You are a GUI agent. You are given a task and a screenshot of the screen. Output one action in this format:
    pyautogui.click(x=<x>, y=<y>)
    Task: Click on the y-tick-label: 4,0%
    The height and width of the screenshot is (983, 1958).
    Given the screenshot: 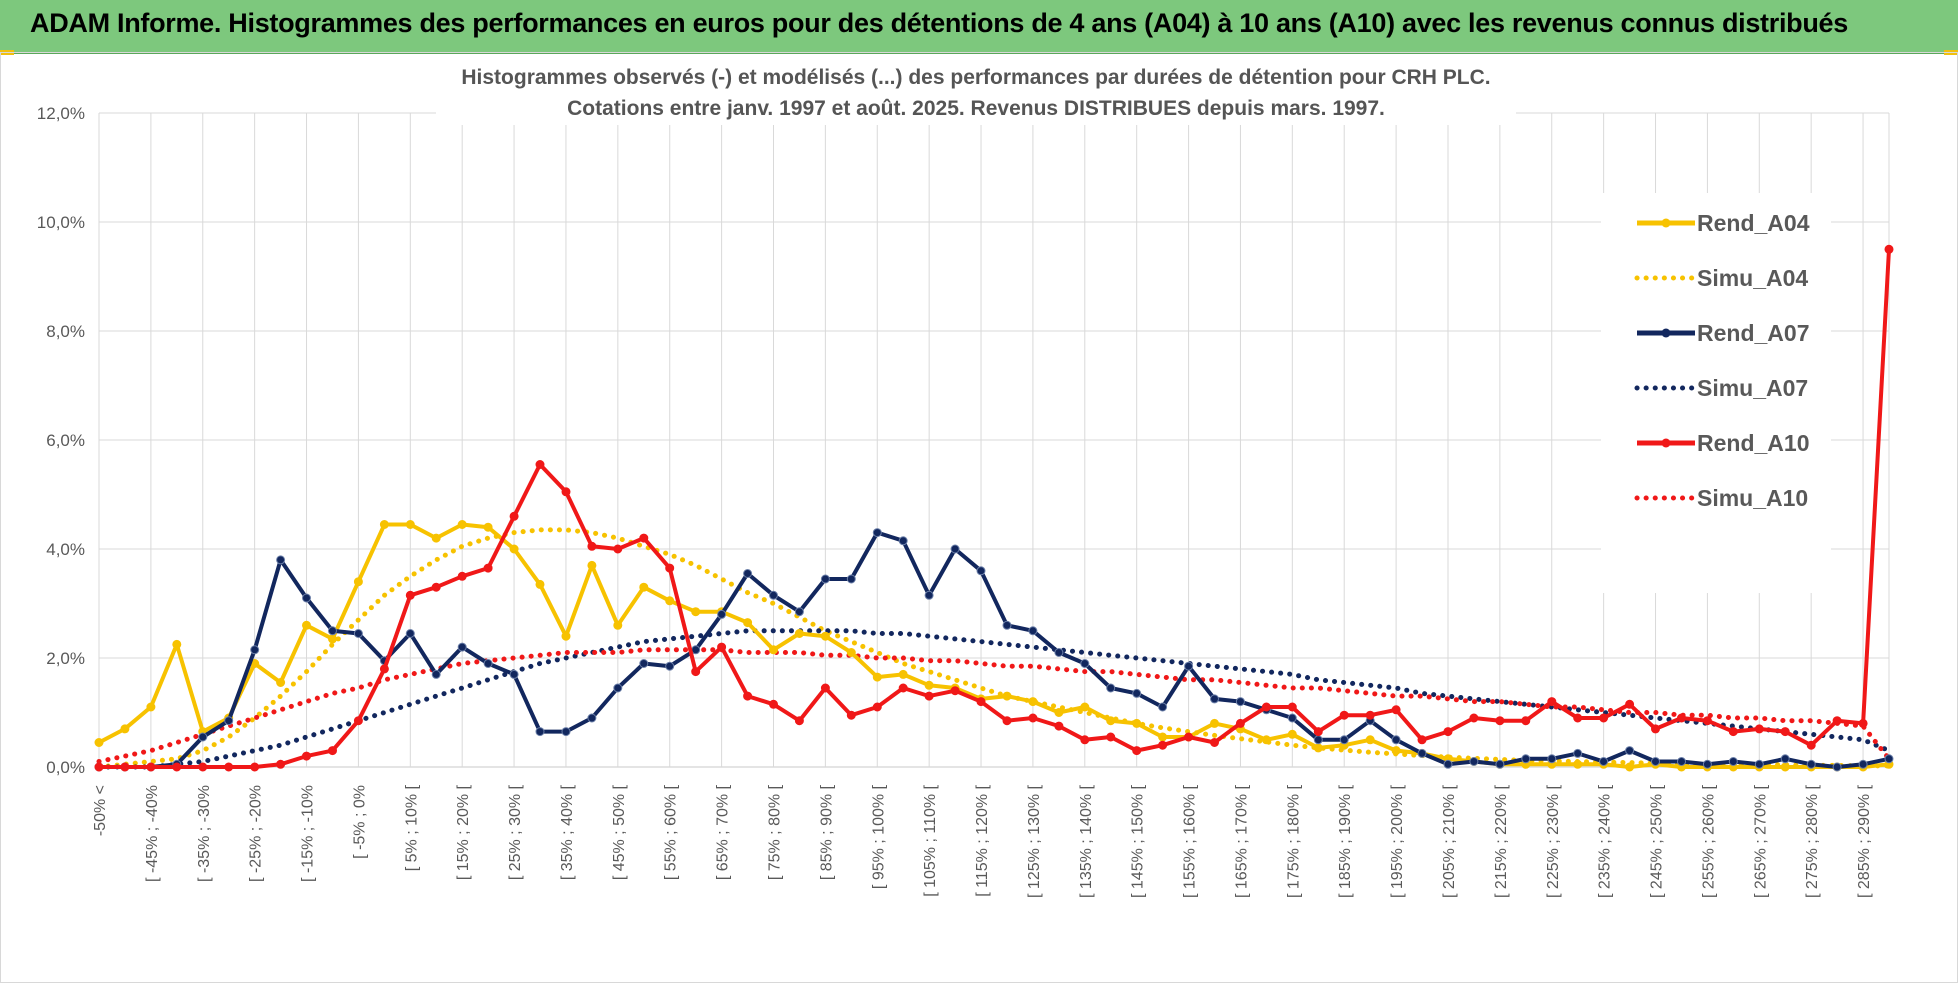 What is the action you would take?
    pyautogui.click(x=65, y=549)
    